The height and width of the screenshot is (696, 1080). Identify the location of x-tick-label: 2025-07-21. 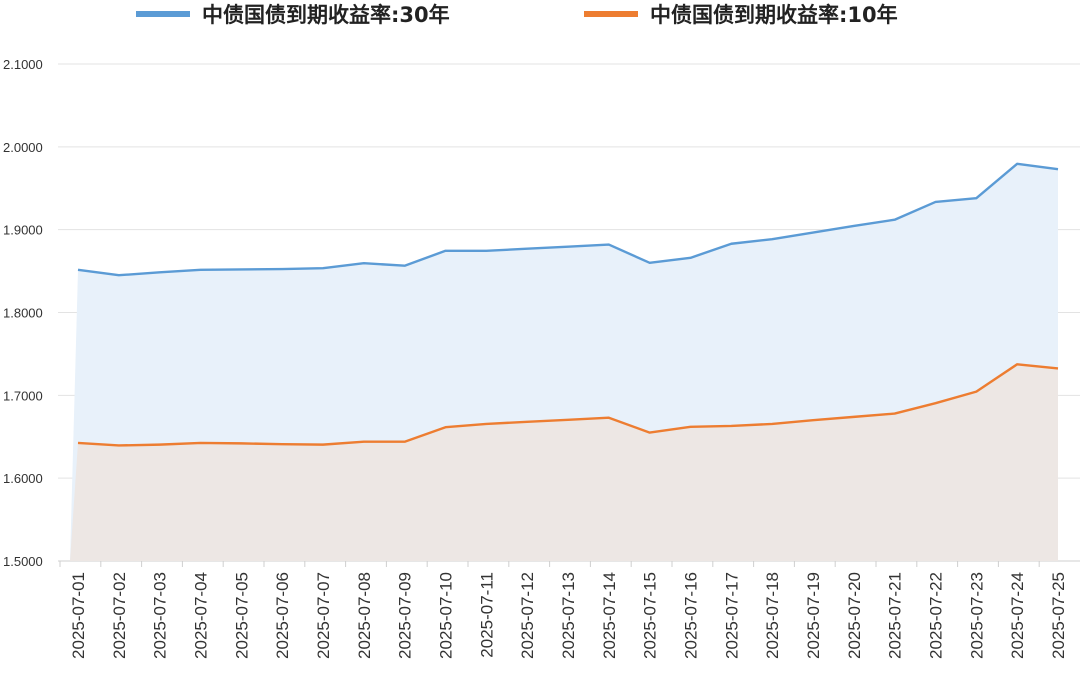
(895, 615).